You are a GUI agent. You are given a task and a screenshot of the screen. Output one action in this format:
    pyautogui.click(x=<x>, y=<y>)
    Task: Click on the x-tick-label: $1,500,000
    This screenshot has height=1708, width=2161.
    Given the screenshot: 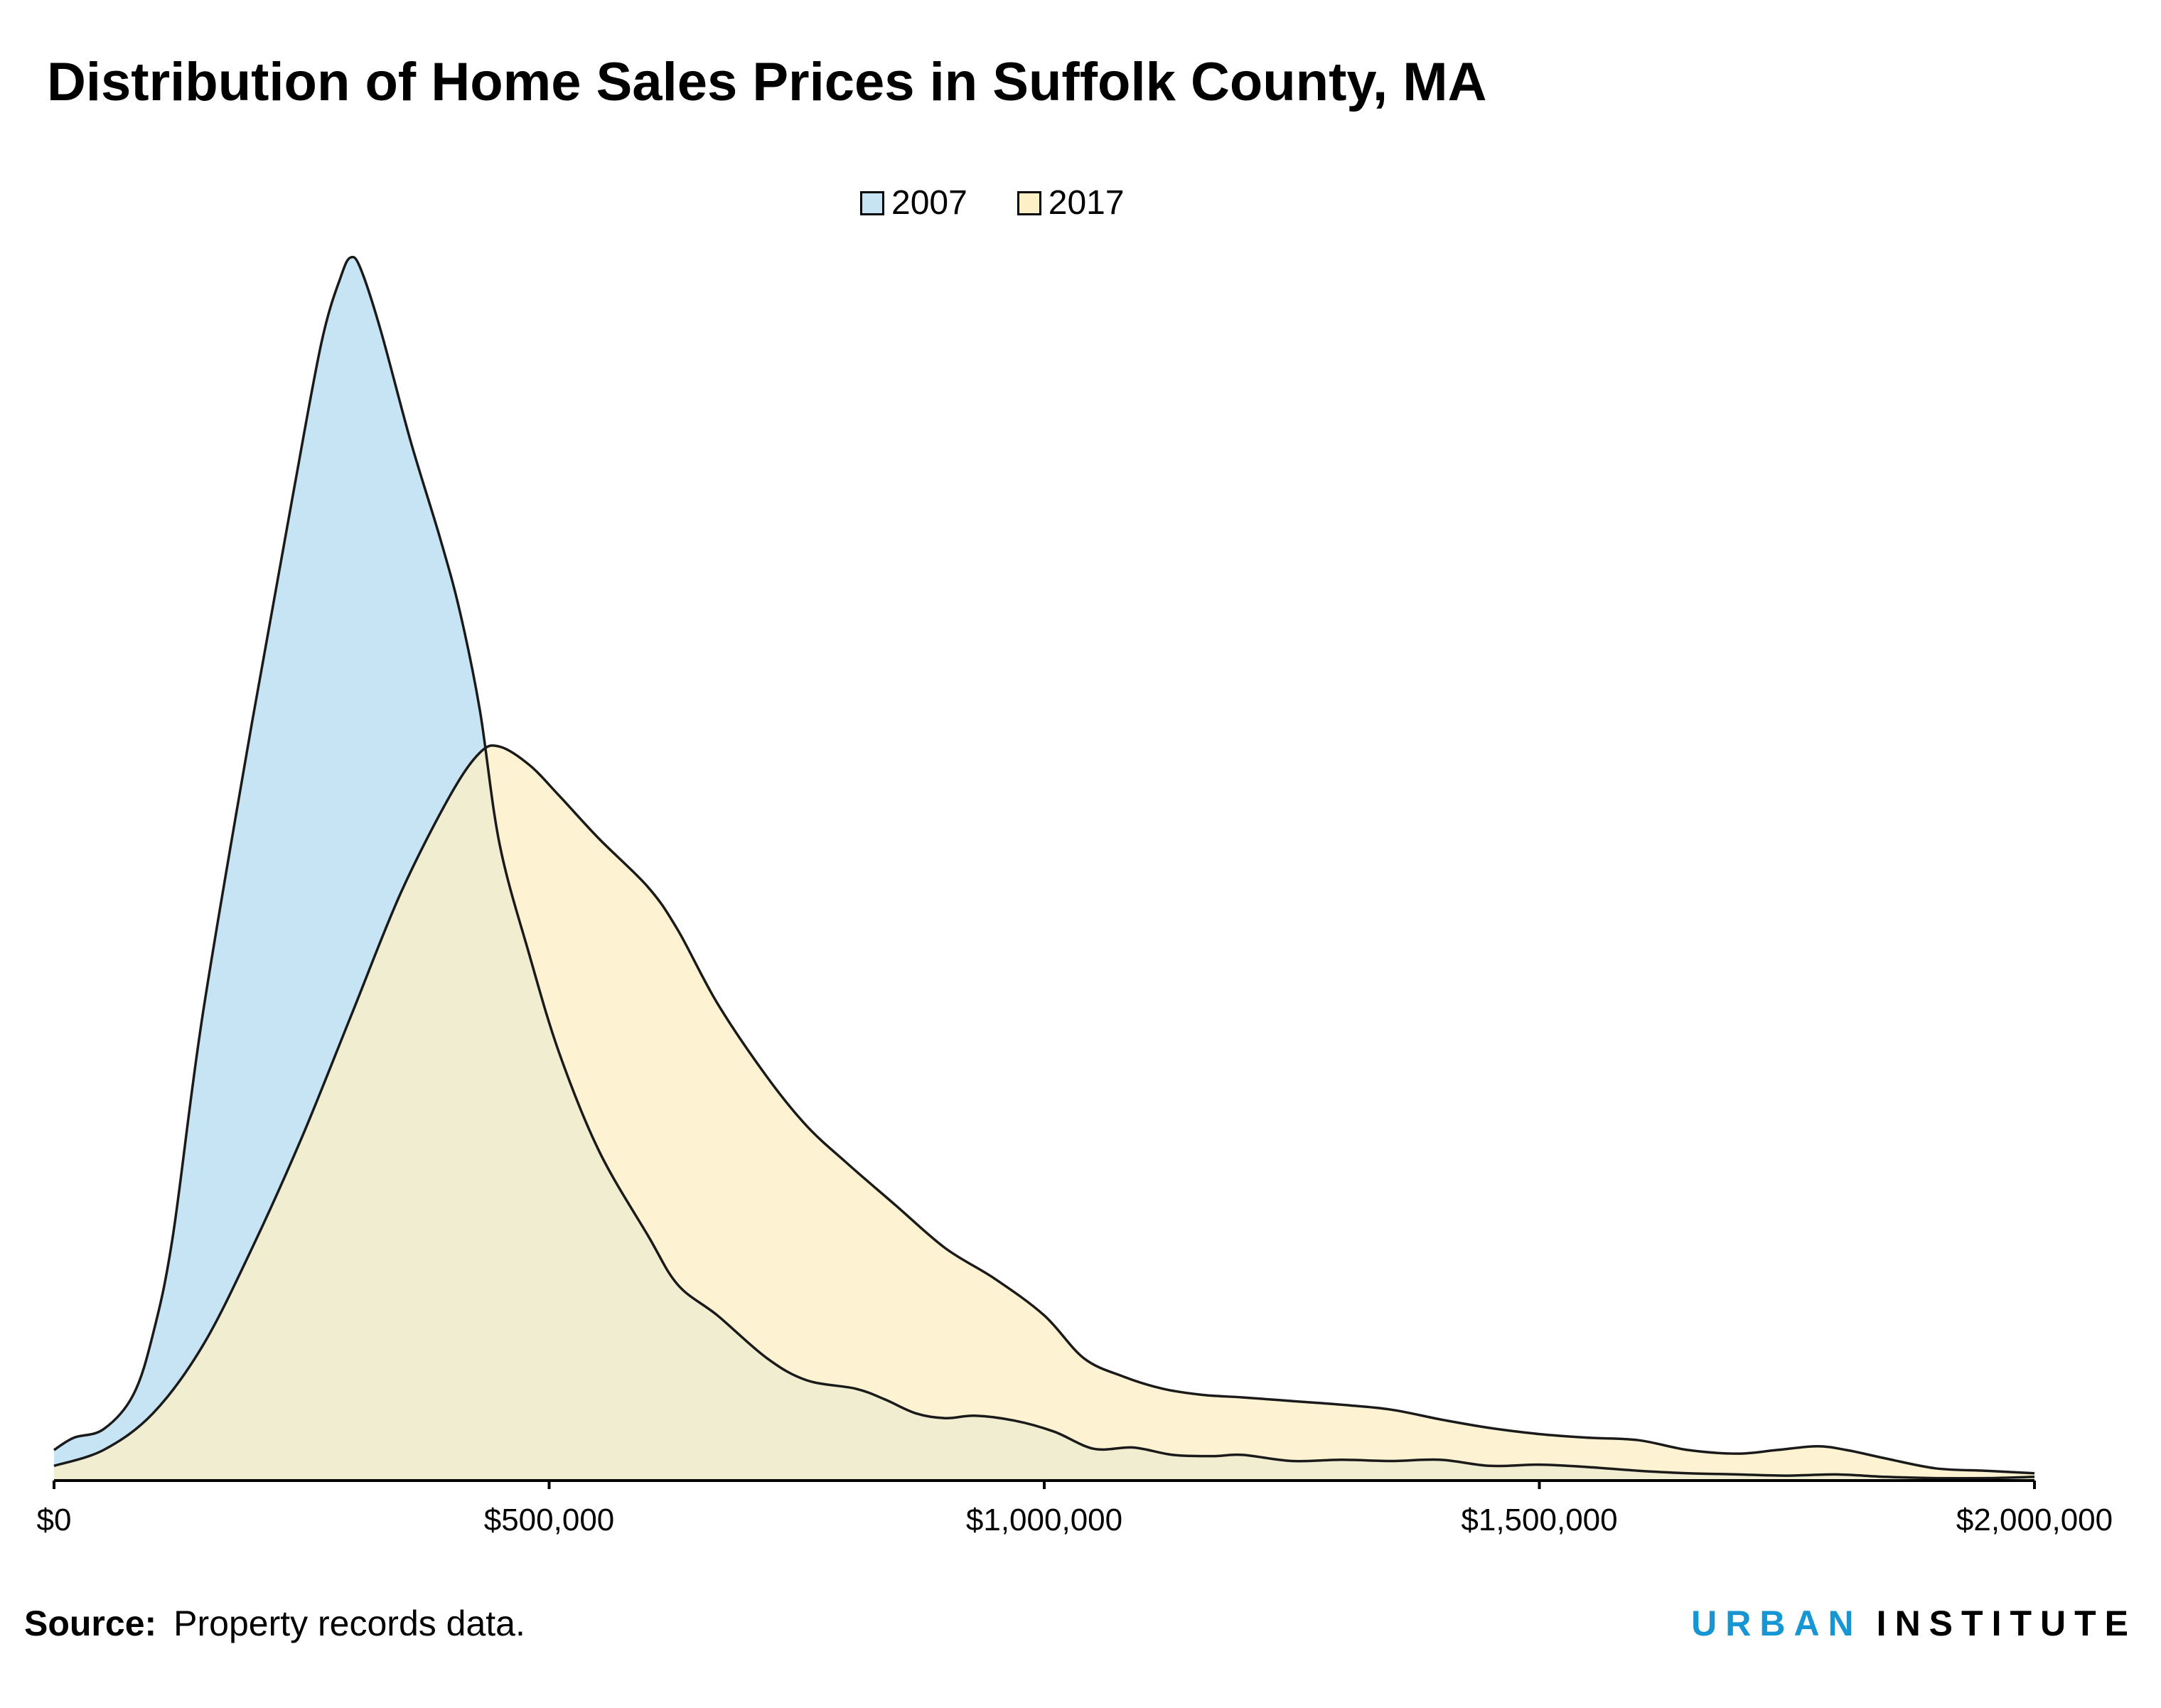 What is the action you would take?
    pyautogui.click(x=1539, y=1520)
    